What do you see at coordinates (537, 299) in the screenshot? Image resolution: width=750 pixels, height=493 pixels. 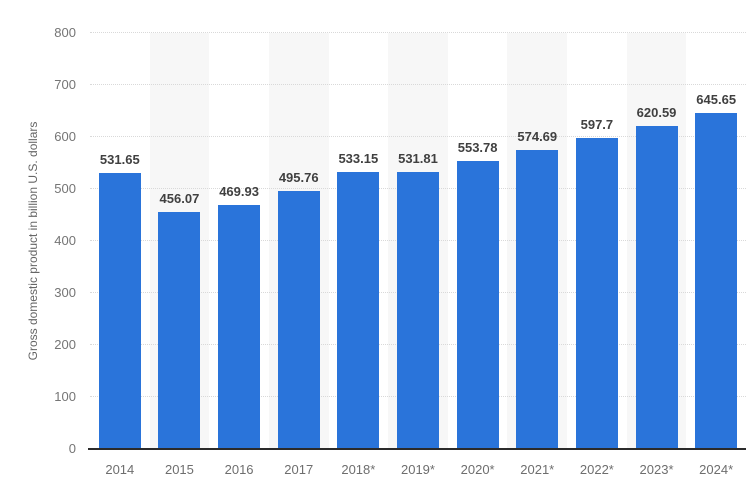 I see `bar-2021*` at bounding box center [537, 299].